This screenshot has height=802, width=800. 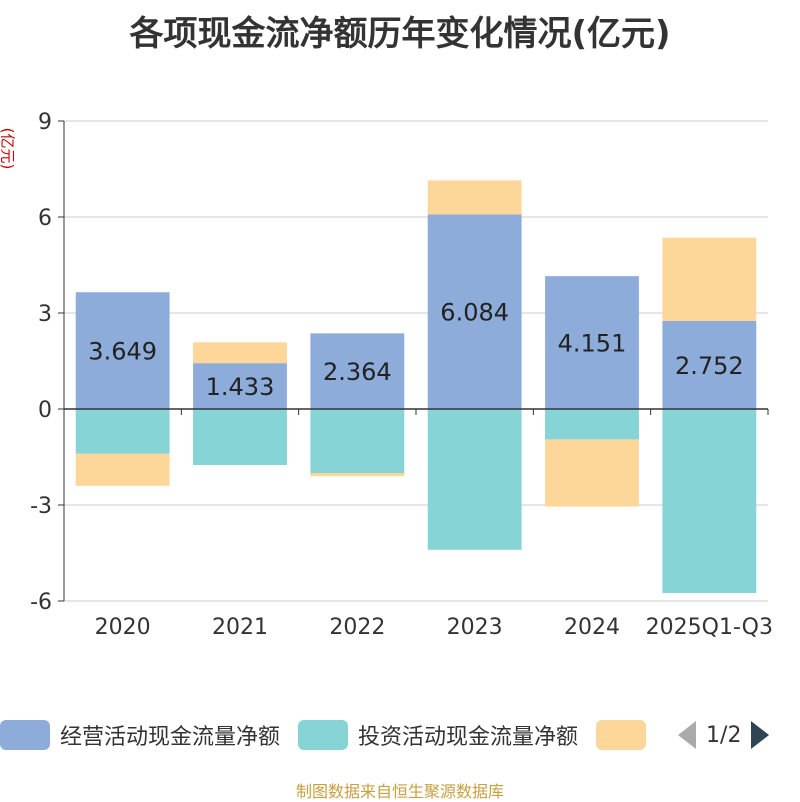 I want to click on legend-item-financing, so click(x=626, y=735).